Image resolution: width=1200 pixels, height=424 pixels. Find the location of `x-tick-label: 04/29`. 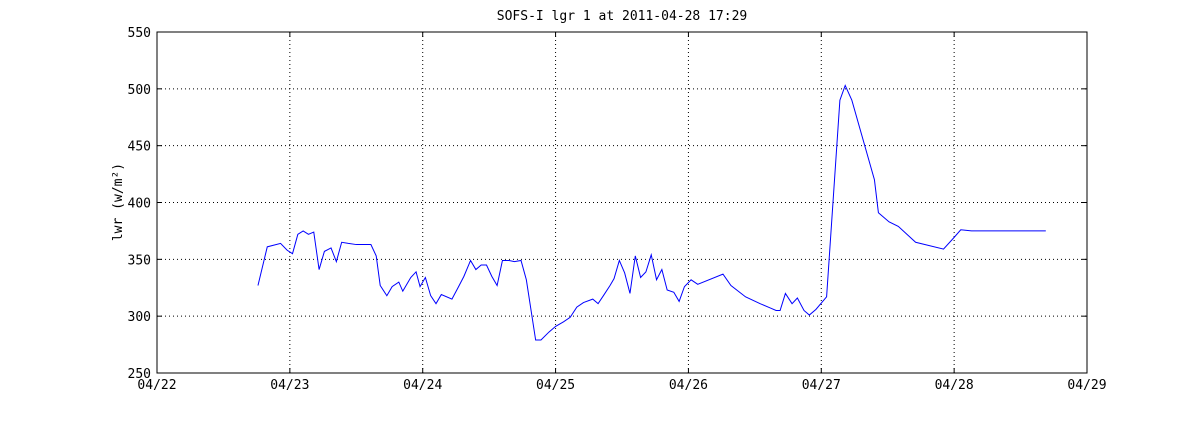

x-tick-label: 04/29 is located at coordinates (1086, 385).